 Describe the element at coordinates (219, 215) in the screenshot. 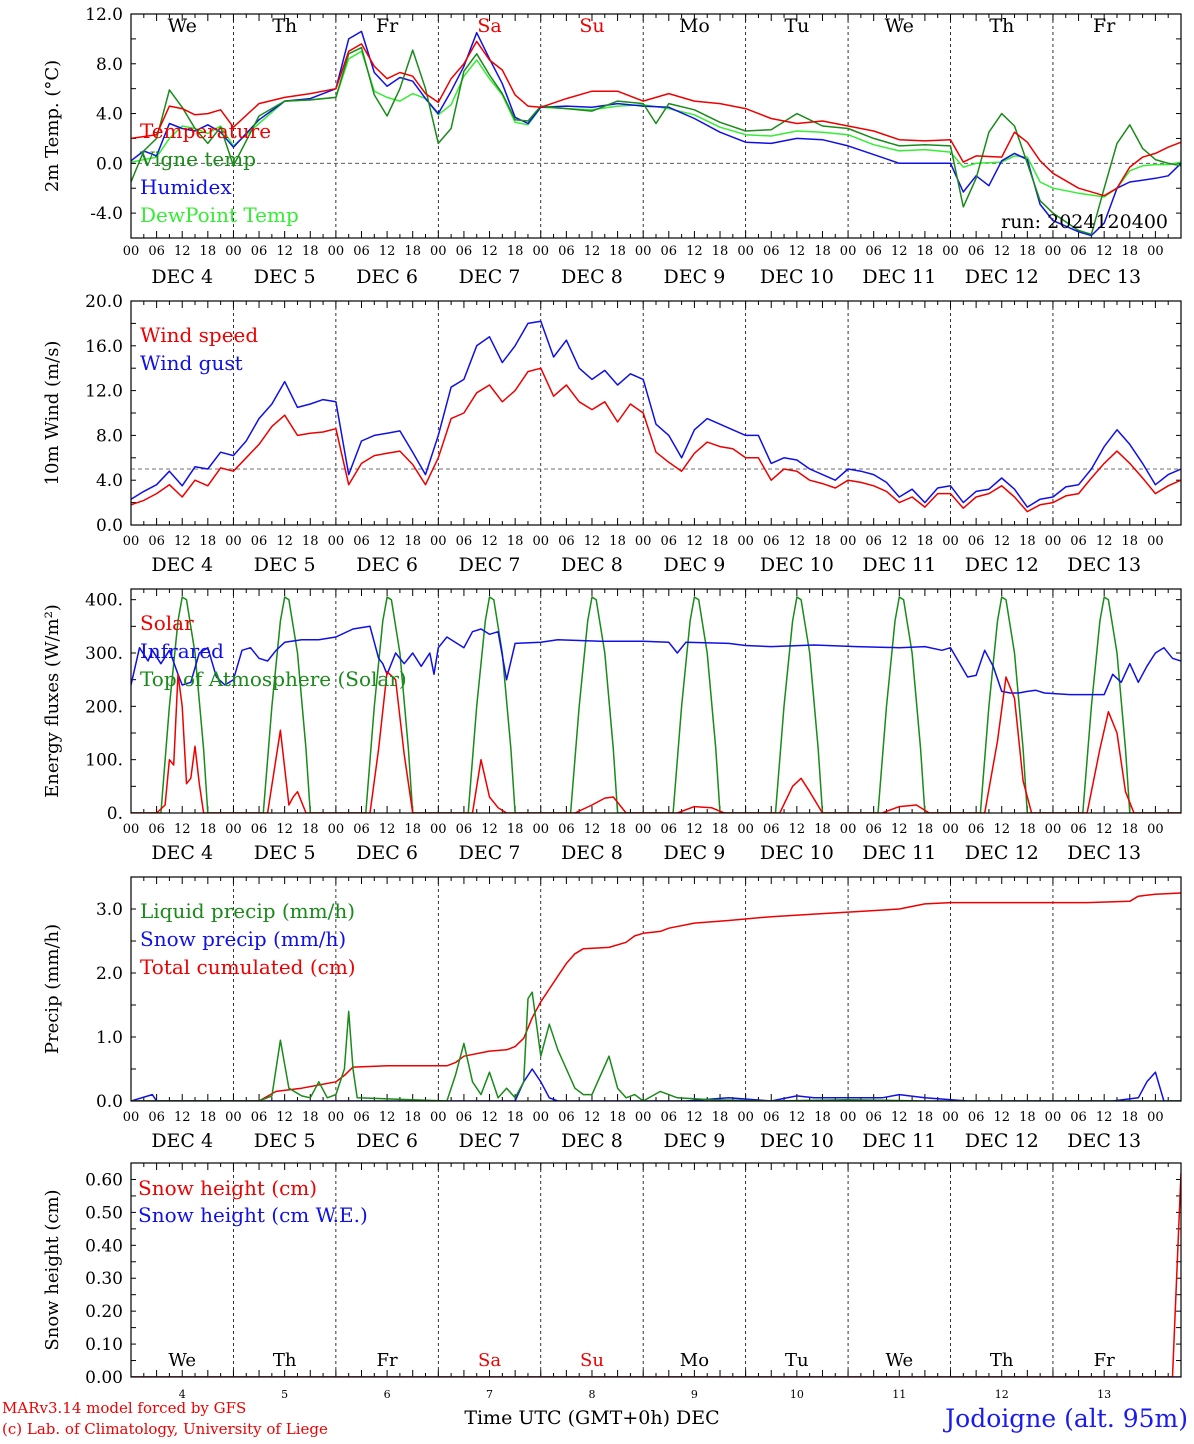

I see `legend-entry: DewPoint Temp` at that location.